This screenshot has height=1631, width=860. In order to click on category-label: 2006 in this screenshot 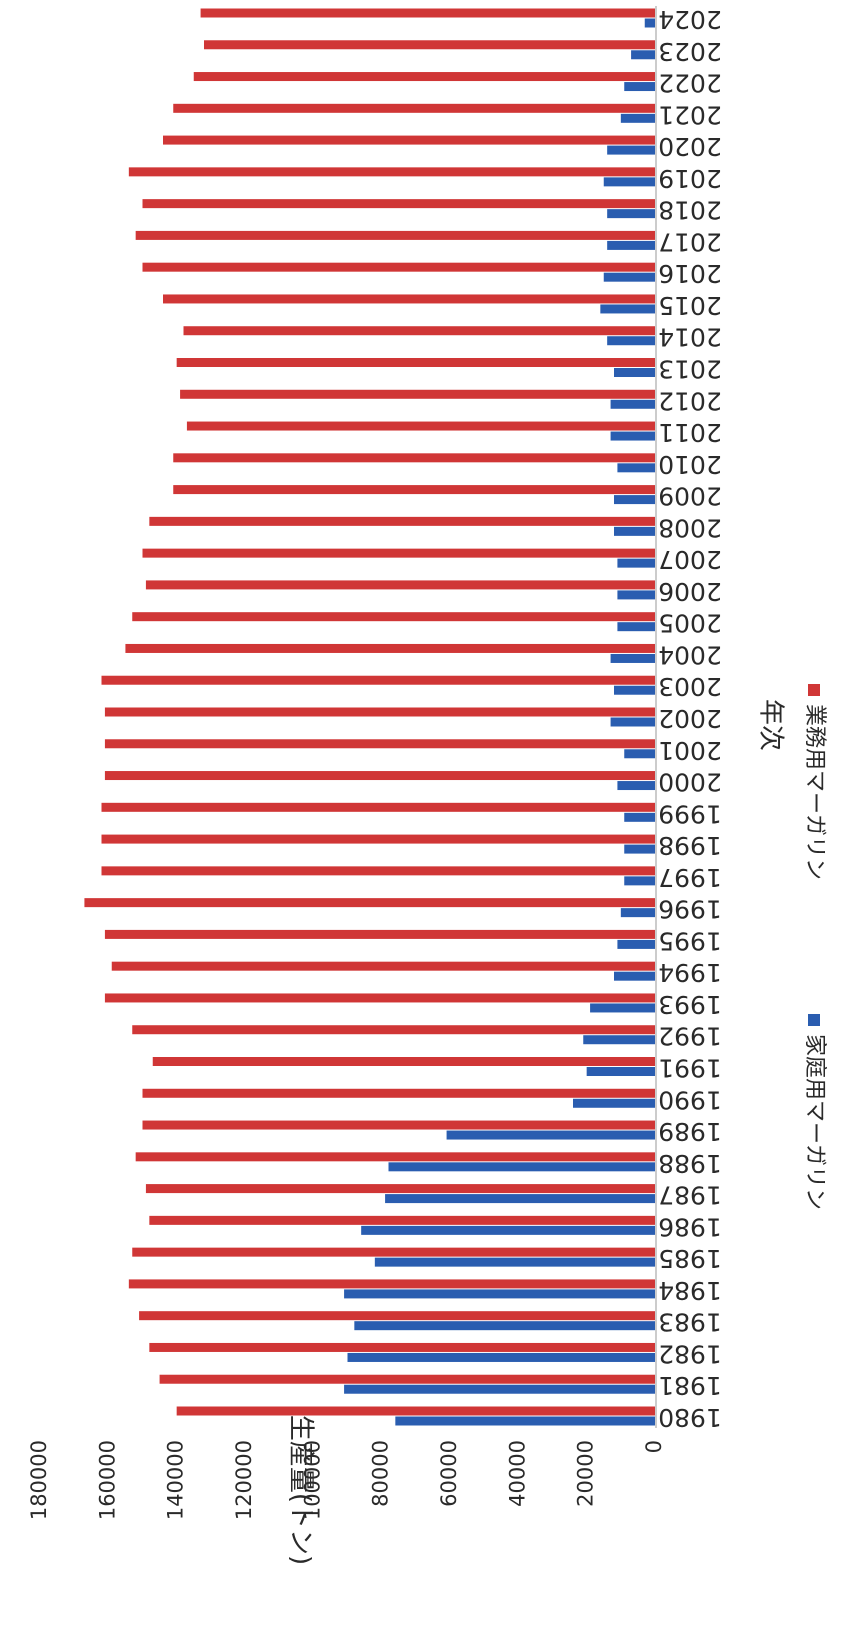, I will do `click(690, 591)`.